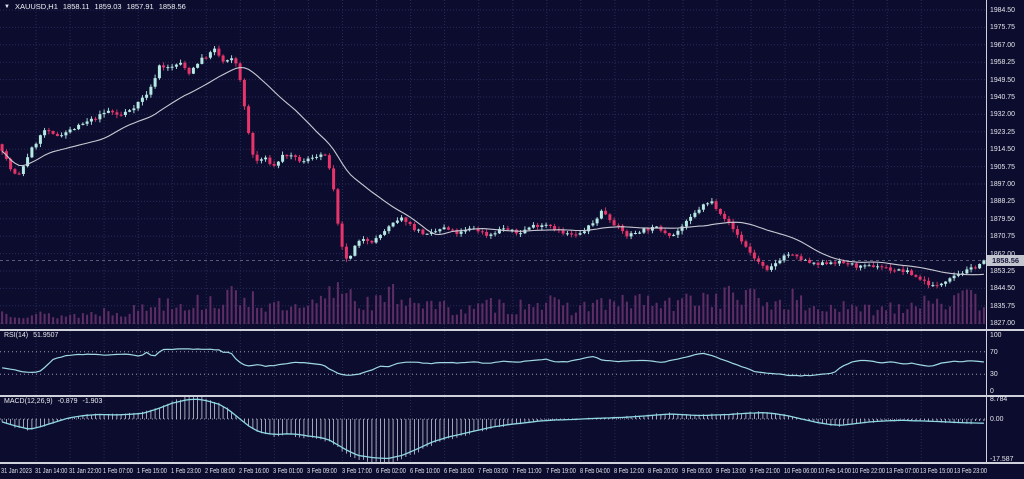 This screenshot has height=479, width=1024. What do you see at coordinates (51, 471) in the screenshot?
I see `time-axis-label: 31 Jan 14:00` at bounding box center [51, 471].